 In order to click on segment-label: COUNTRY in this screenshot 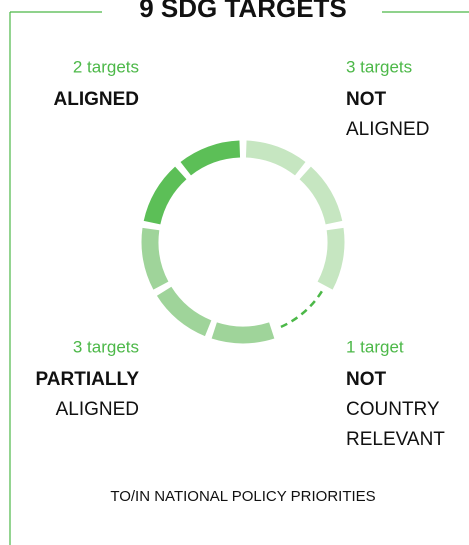, I will do `click(393, 409)`.